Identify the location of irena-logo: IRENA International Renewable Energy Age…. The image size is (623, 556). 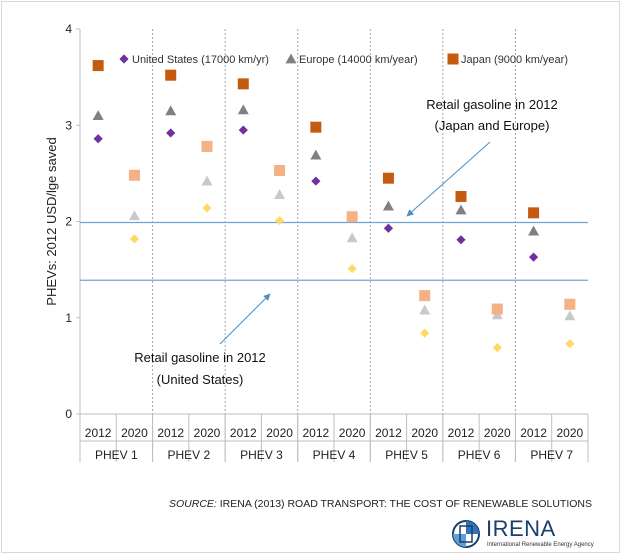
(525, 535).